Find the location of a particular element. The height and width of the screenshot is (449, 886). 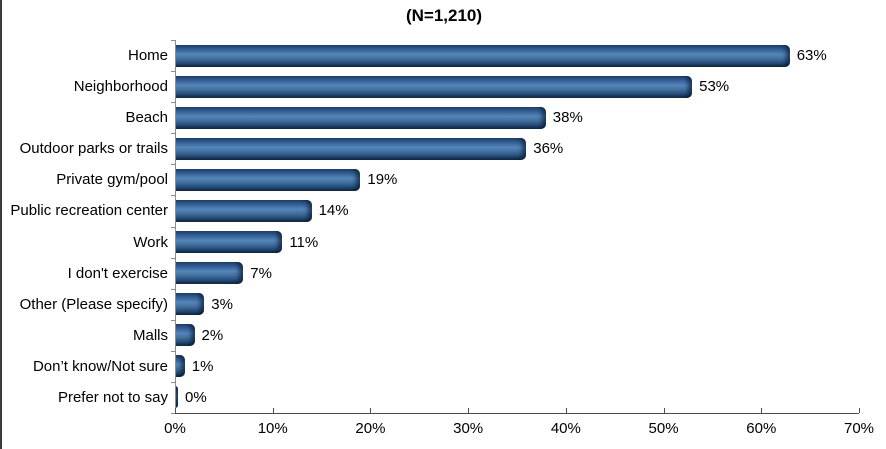

chart-row: Beach 38% is located at coordinates (430, 117).